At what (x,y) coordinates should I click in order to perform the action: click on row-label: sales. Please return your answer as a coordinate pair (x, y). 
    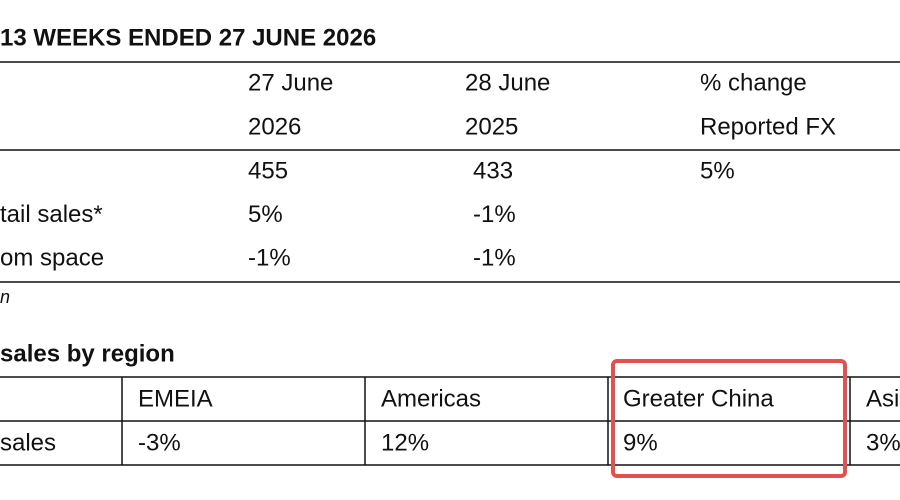
    Looking at the image, I should click on (28, 442).